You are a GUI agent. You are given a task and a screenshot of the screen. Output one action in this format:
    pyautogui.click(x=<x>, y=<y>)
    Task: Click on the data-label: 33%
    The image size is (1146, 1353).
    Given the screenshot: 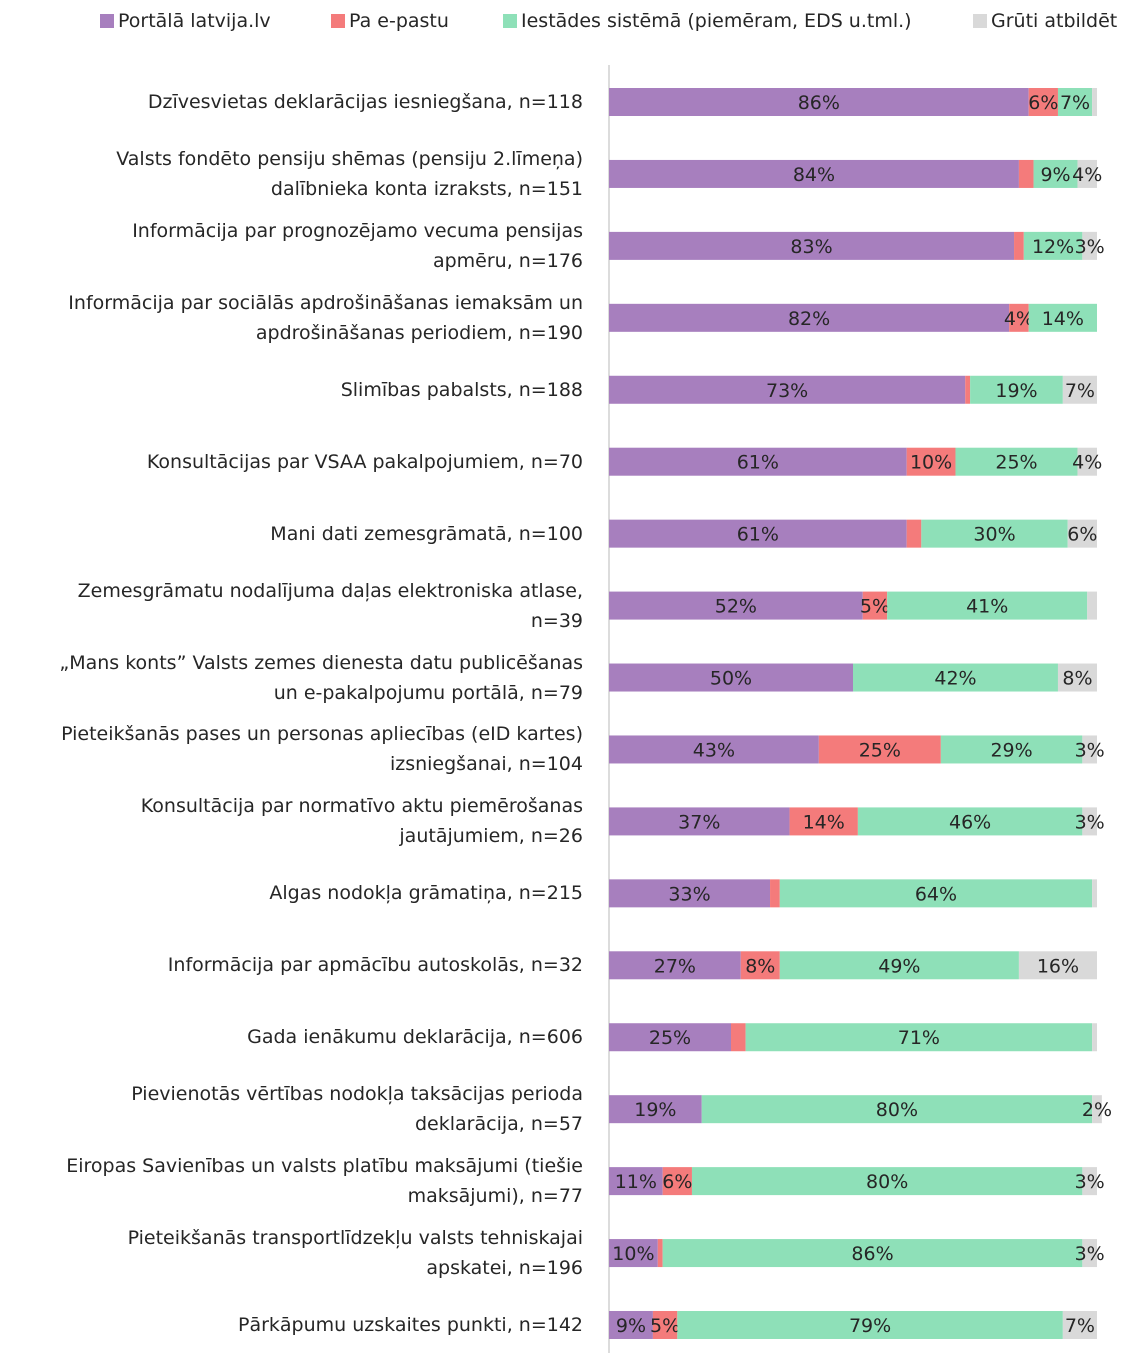 What is the action you would take?
    pyautogui.click(x=689, y=894)
    